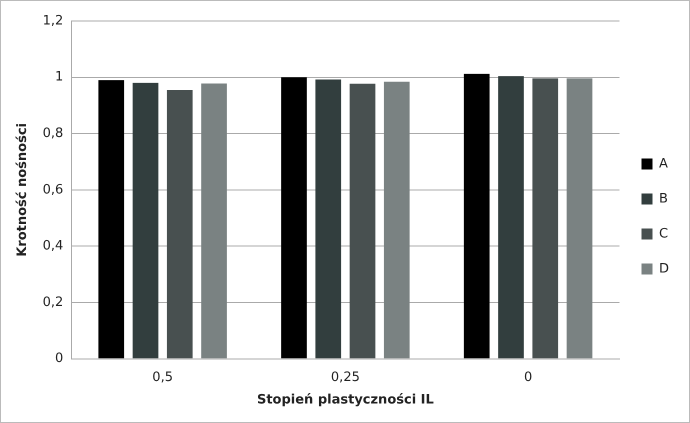 This screenshot has height=423, width=690. I want to click on y-tick-label: 0,2, so click(53, 302).